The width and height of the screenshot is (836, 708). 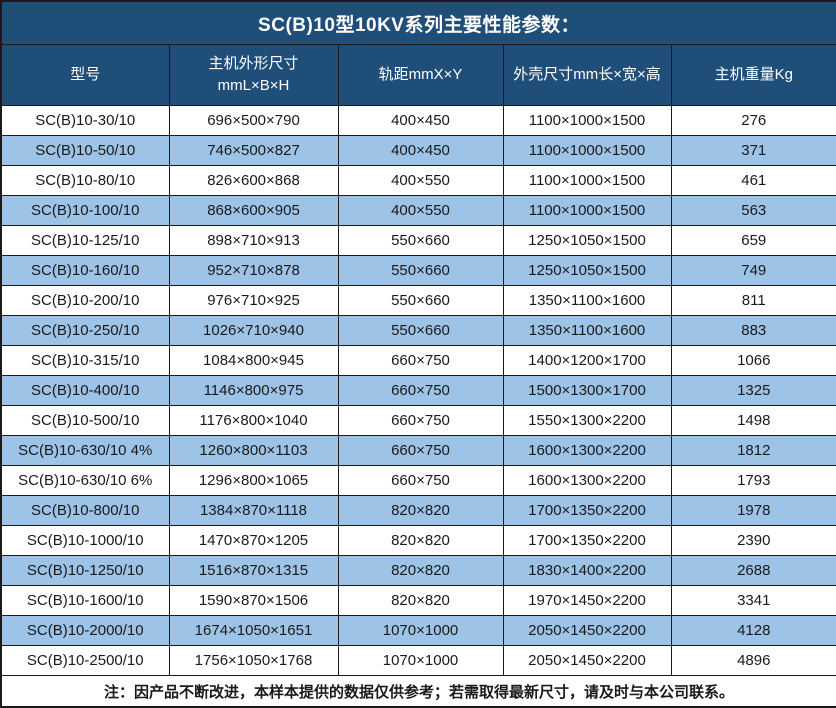 I want to click on host-dimensions-cell: 826×600×868, so click(x=253, y=181).